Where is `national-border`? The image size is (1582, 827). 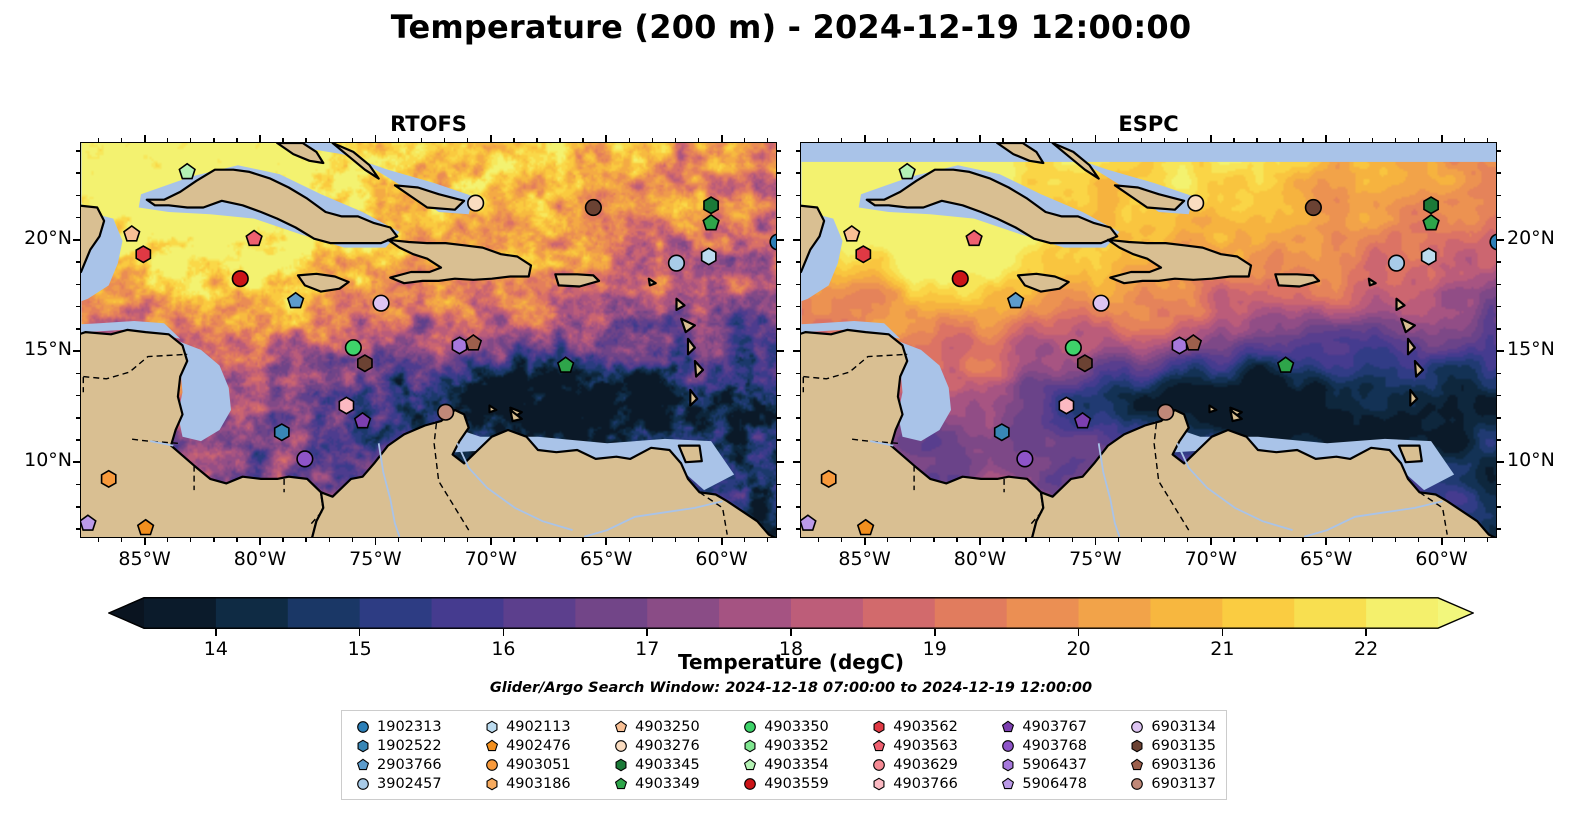 national-border is located at coordinates (135, 366).